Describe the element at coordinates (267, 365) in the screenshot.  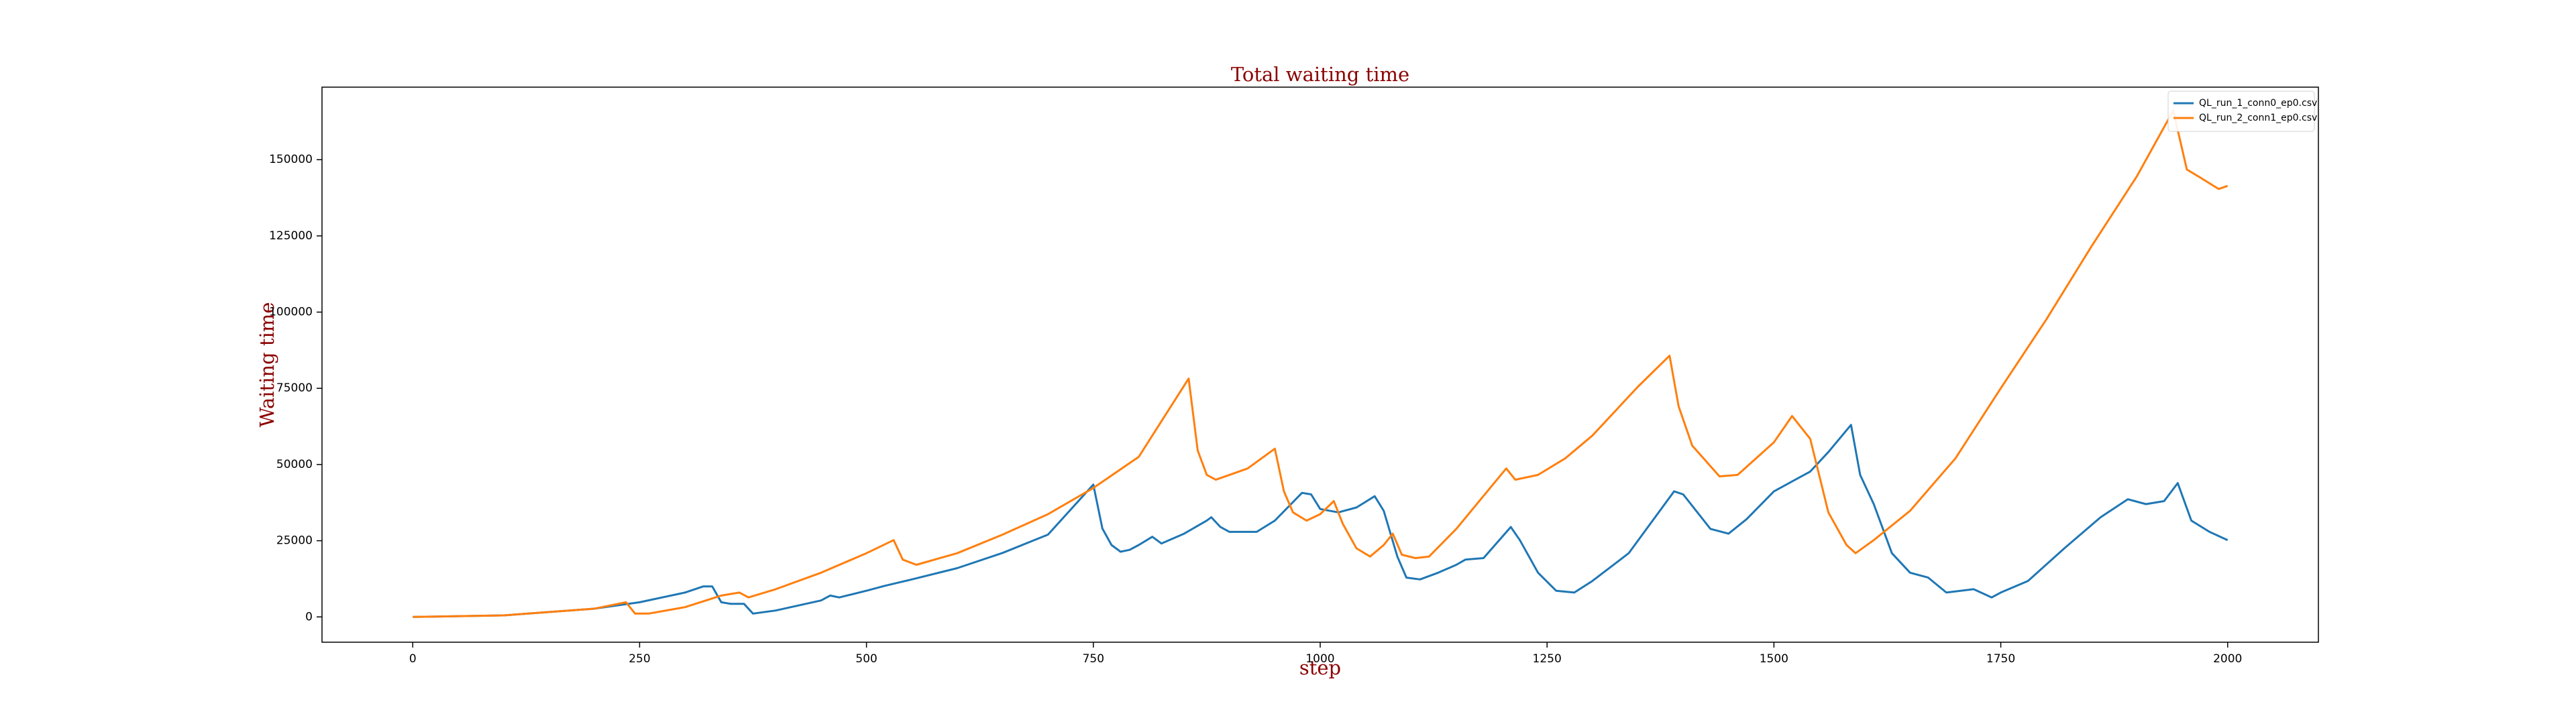
I see `y-axis-label: Waiting time` at that location.